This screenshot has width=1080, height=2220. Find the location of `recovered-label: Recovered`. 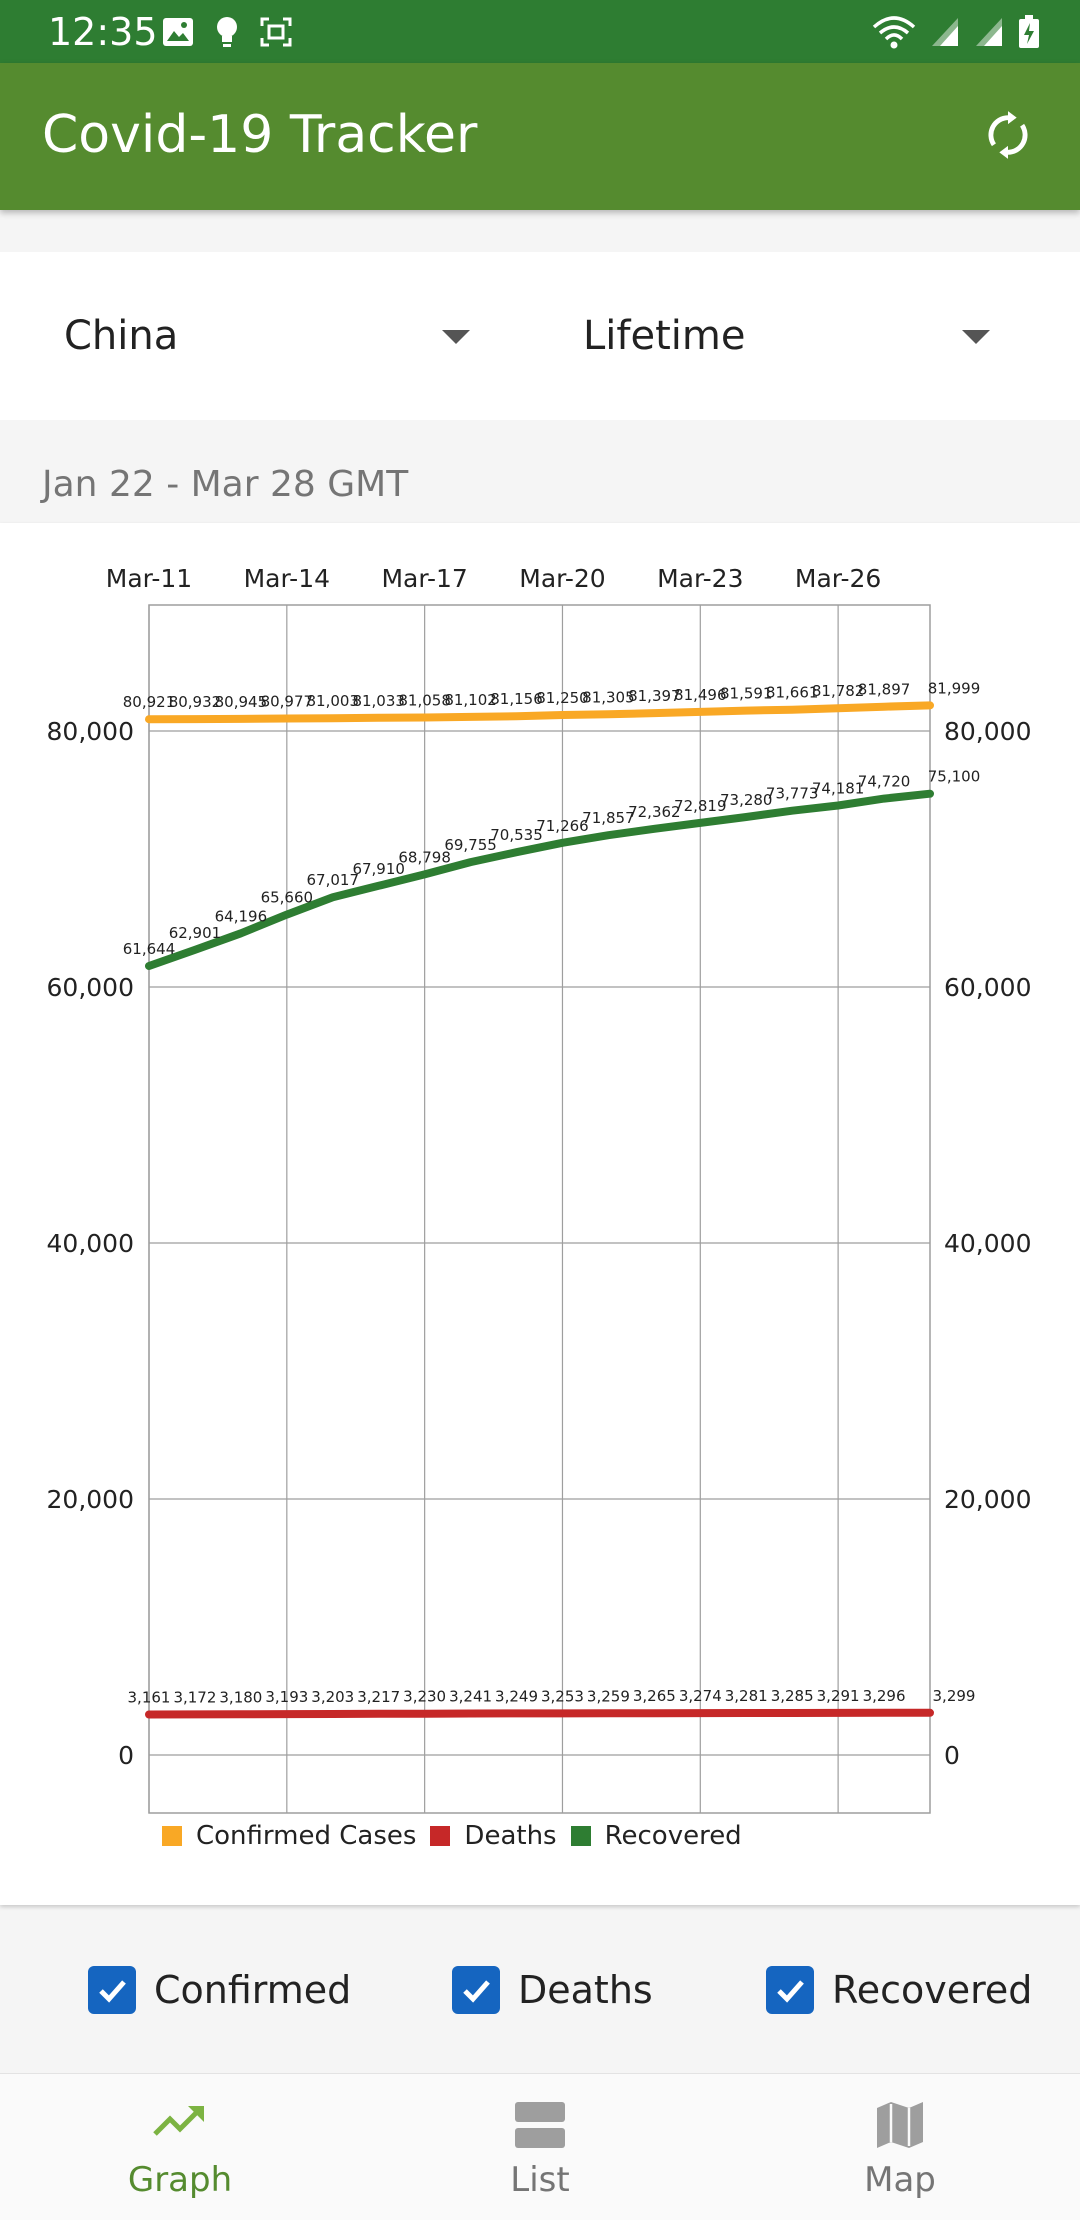

recovered-label: Recovered is located at coordinates (932, 1990).